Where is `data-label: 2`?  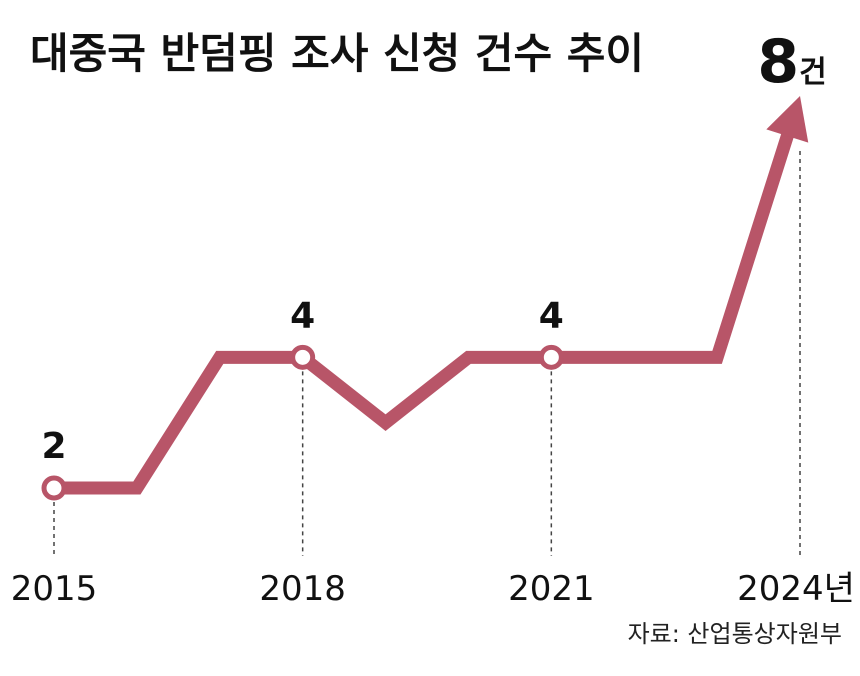 data-label: 2 is located at coordinates (53, 446).